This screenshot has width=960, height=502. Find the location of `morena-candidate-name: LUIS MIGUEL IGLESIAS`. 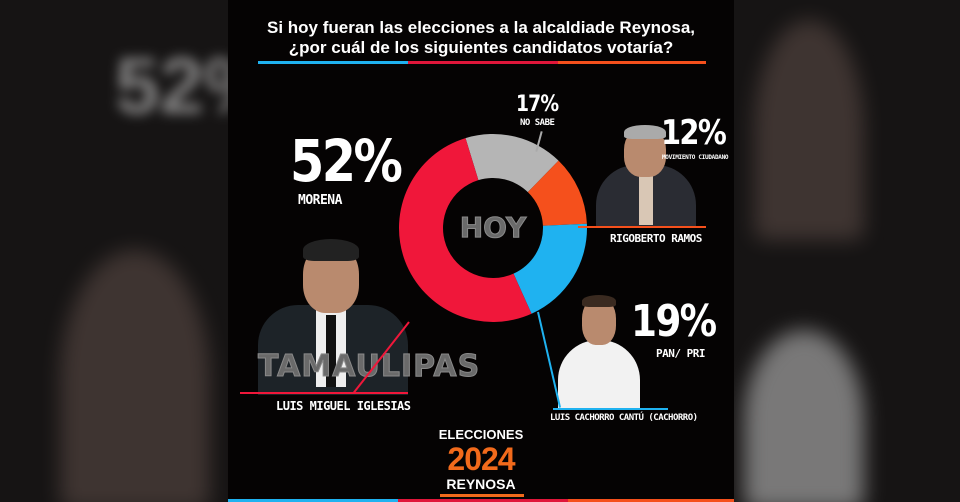

morena-candidate-name: LUIS MIGUEL IGLESIAS is located at coordinates (343, 406).